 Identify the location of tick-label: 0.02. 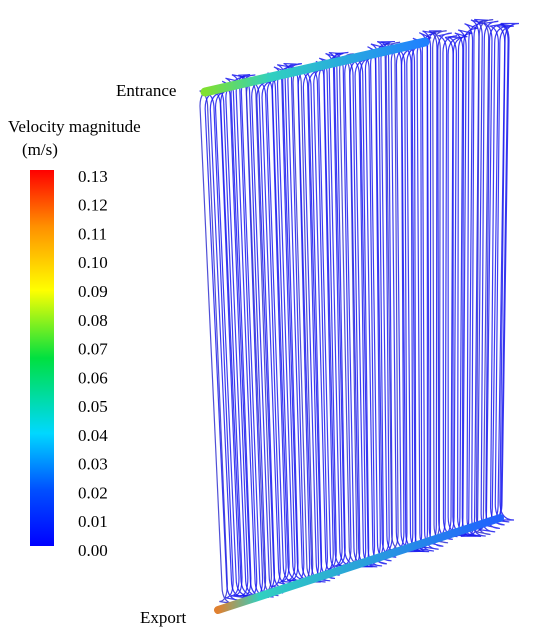
(93, 492).